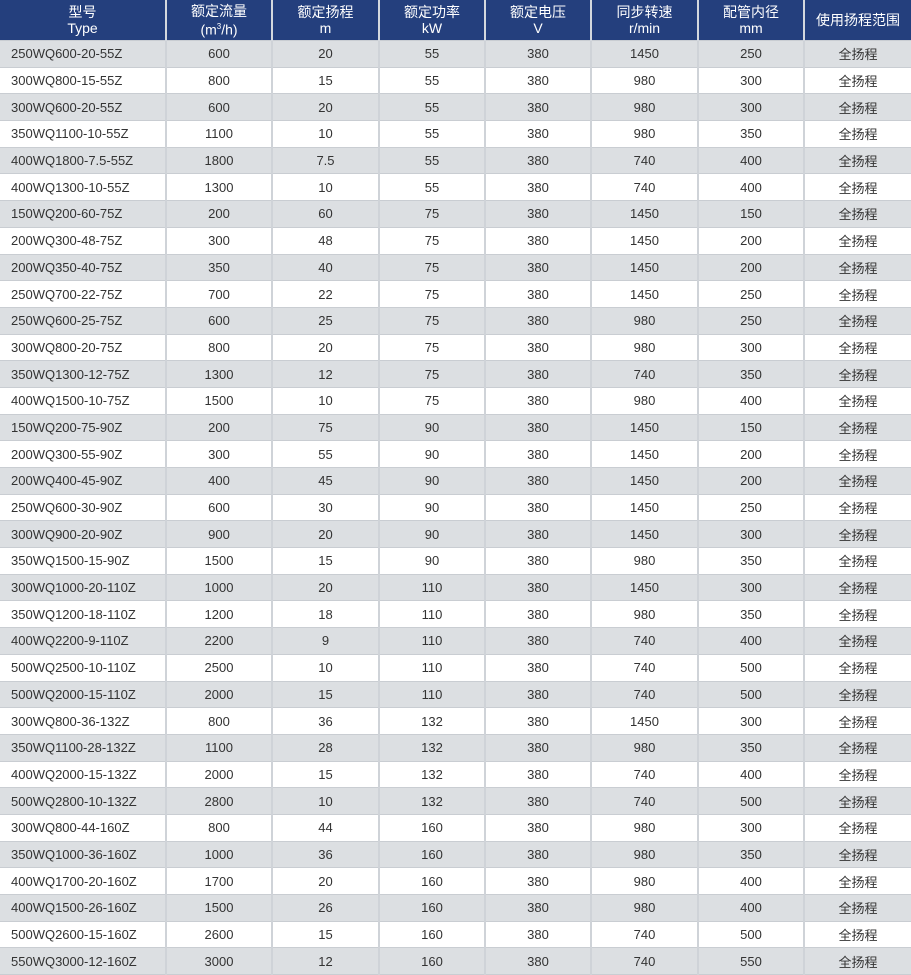 The image size is (911, 975). What do you see at coordinates (219, 241) in the screenshot?
I see `cell-flow: 300` at bounding box center [219, 241].